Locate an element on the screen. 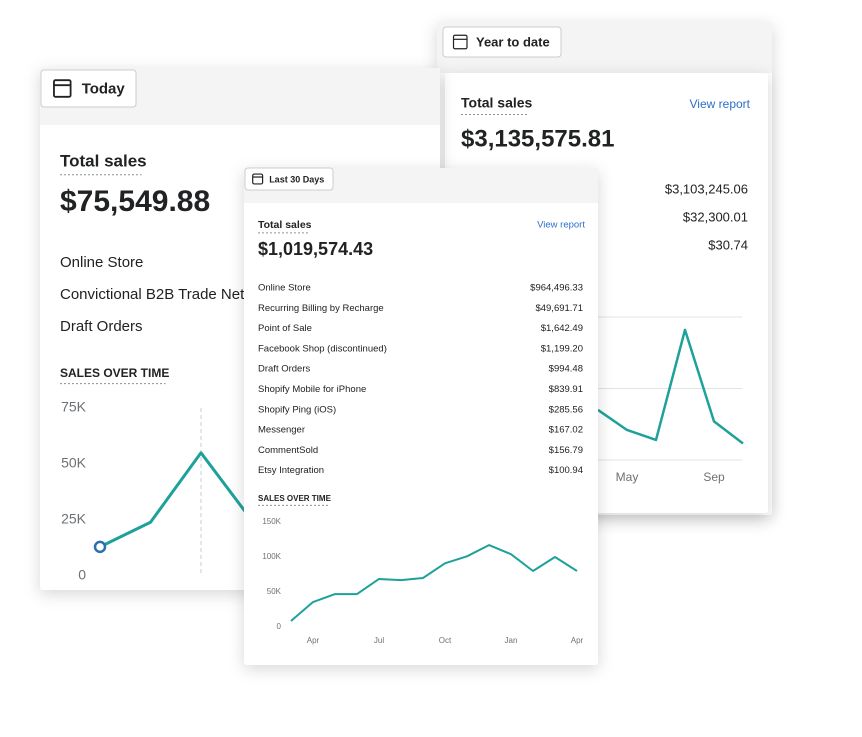 Image resolution: width=862 pixels, height=737 pixels. y-tick-label: 100K is located at coordinates (271, 556).